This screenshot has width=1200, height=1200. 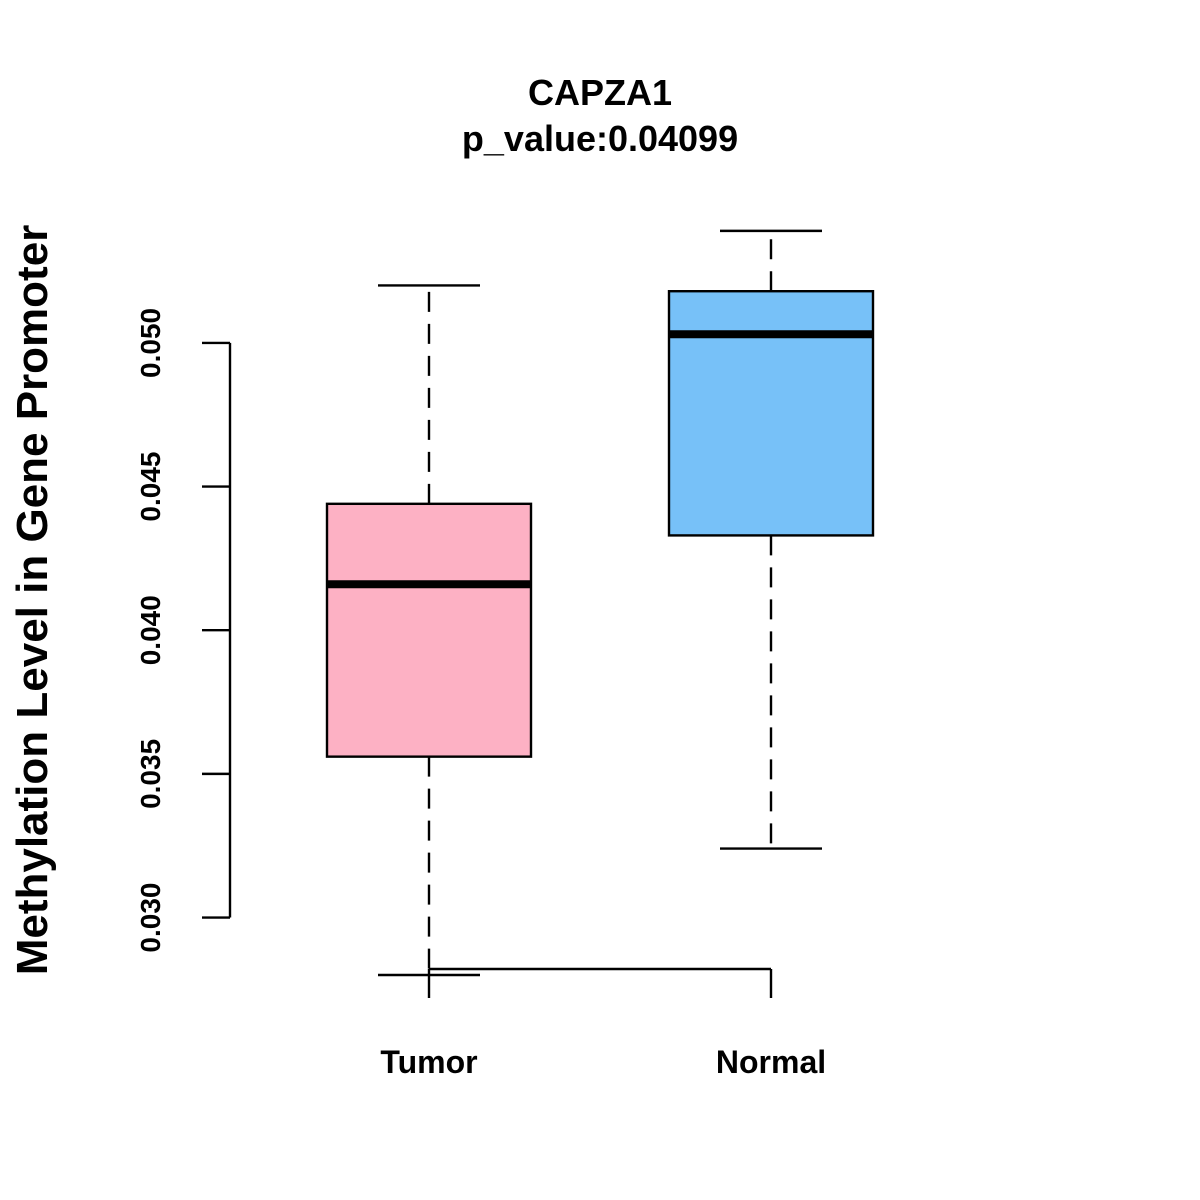 What do you see at coordinates (771, 1062) in the screenshot?
I see `x-tick-label-normal: Normal` at bounding box center [771, 1062].